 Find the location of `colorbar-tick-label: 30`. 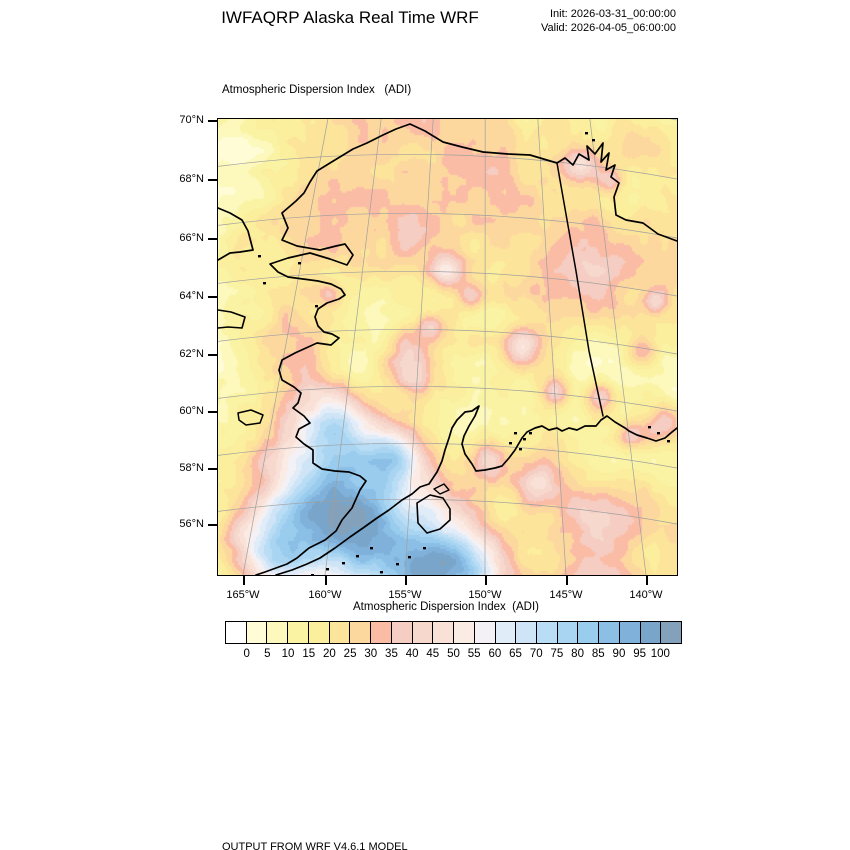

colorbar-tick-label: 30 is located at coordinates (371, 654).